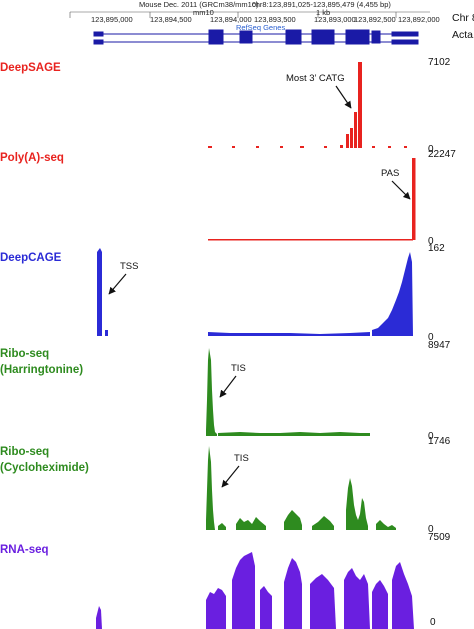 This screenshot has width=474, height=629. I want to click on arrow-most-3-catg, so click(343, 97).